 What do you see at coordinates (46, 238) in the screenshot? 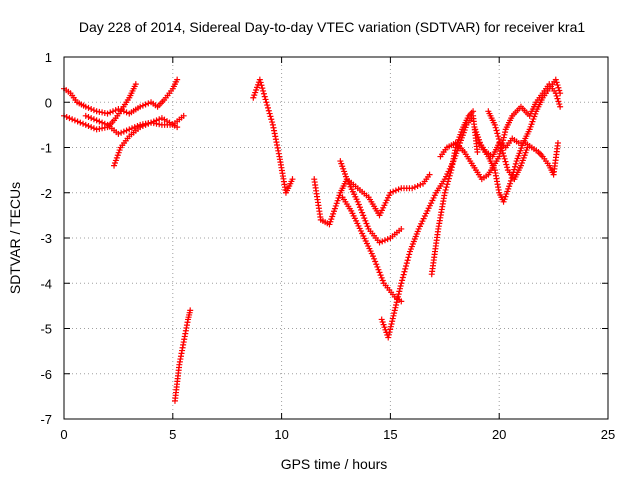
I see `y-tick-label: -3` at bounding box center [46, 238].